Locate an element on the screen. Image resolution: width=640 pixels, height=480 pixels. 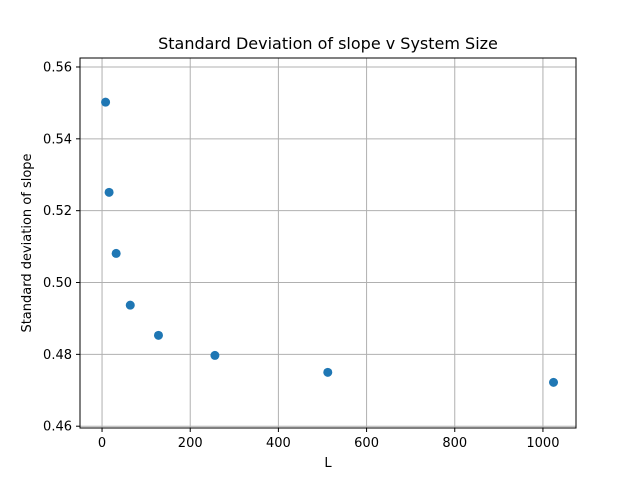
y-tick-label: 0.56 is located at coordinates (57, 67).